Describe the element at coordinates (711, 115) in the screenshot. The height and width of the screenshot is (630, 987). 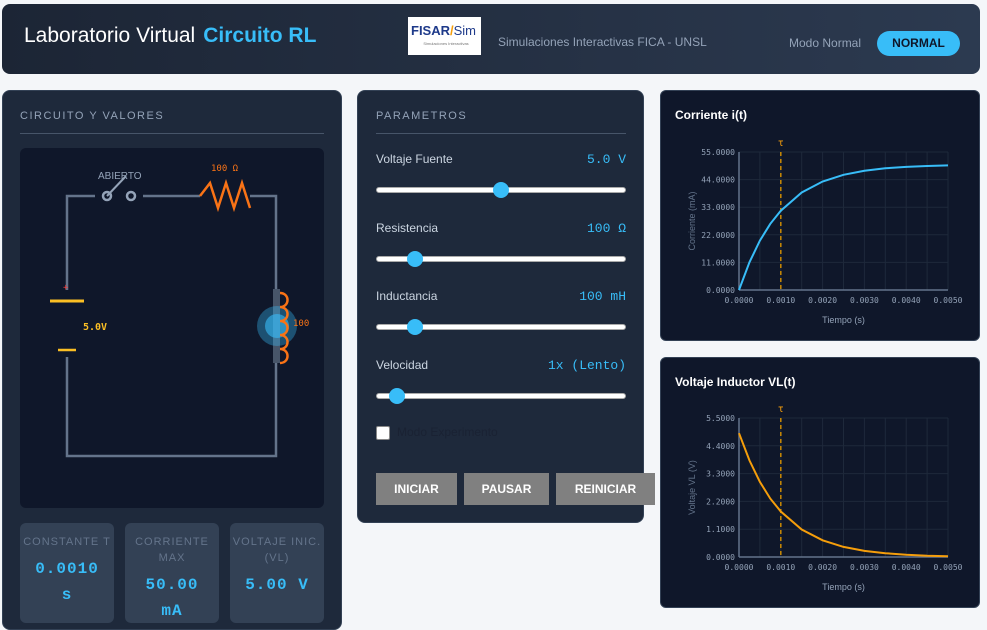
I see `chart-title: Corriente i(t)` at that location.